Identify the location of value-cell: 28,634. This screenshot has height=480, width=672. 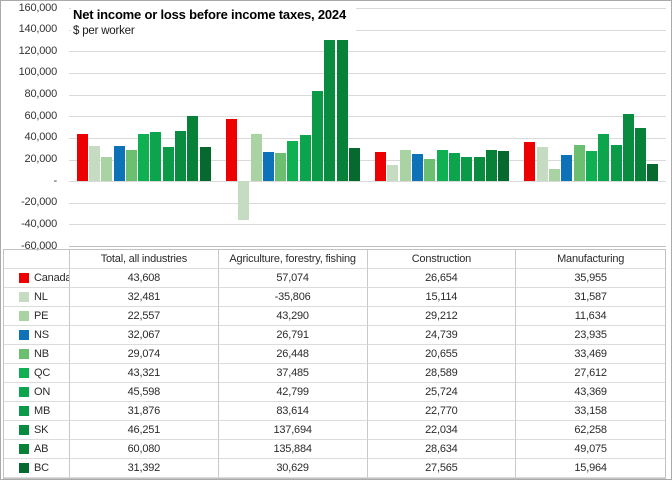
(442, 449).